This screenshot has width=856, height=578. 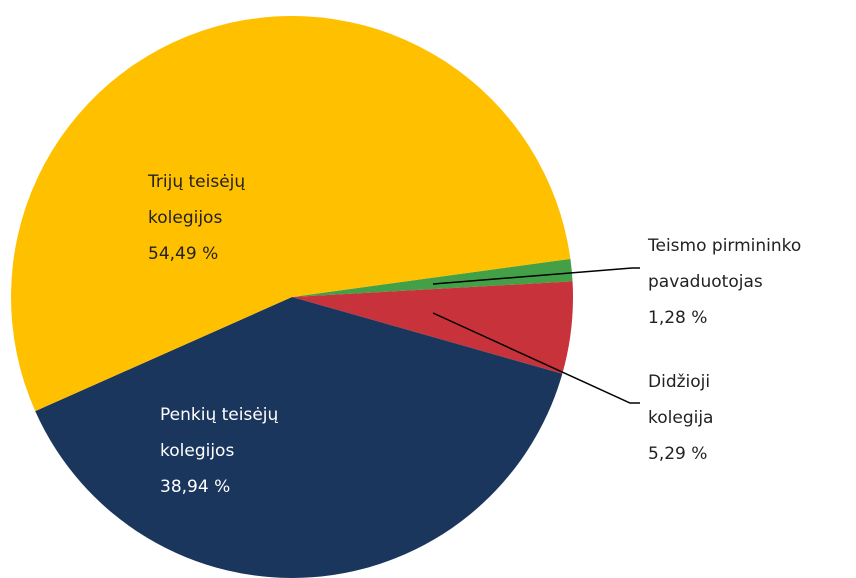 What do you see at coordinates (197, 200) in the screenshot?
I see `slice-name: Trijų teisėjų kolegijos` at bounding box center [197, 200].